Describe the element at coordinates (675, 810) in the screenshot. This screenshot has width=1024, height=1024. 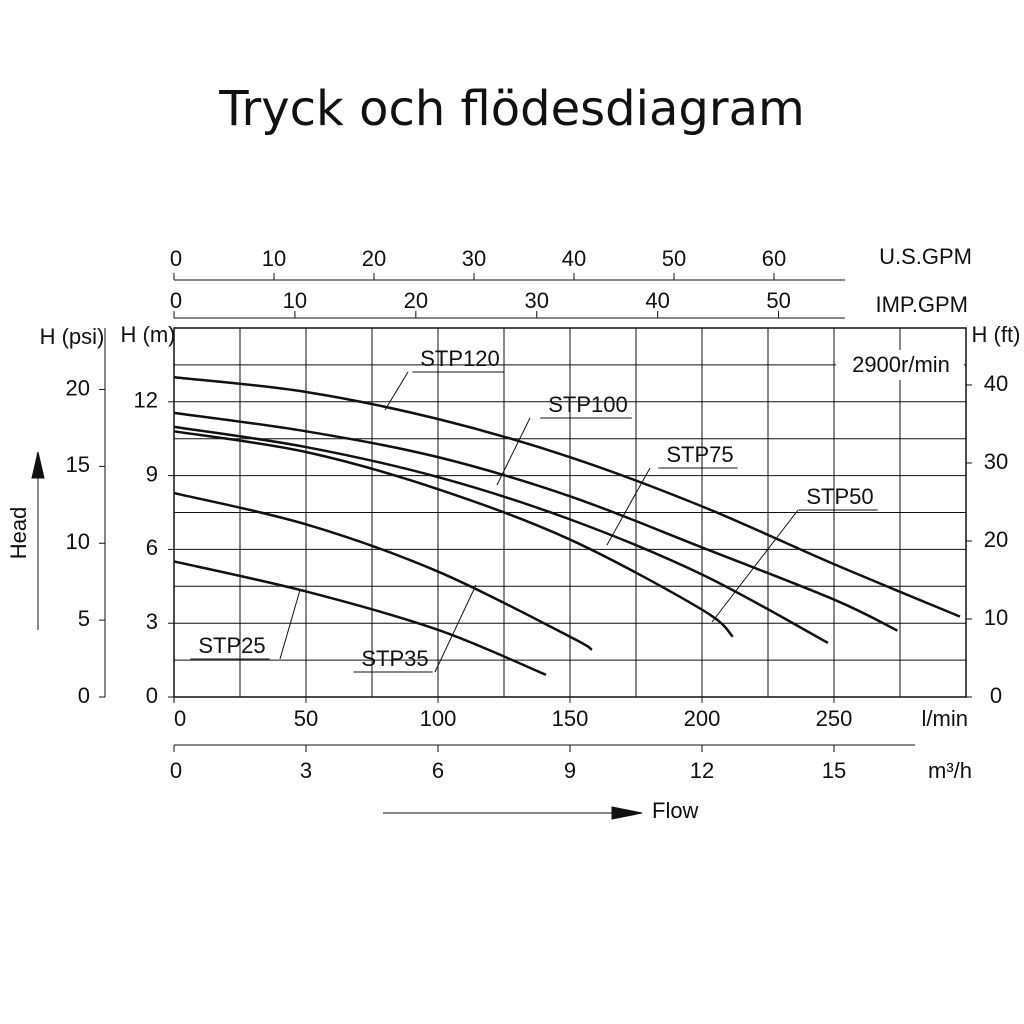
I see `flow-label: Flow` at that location.